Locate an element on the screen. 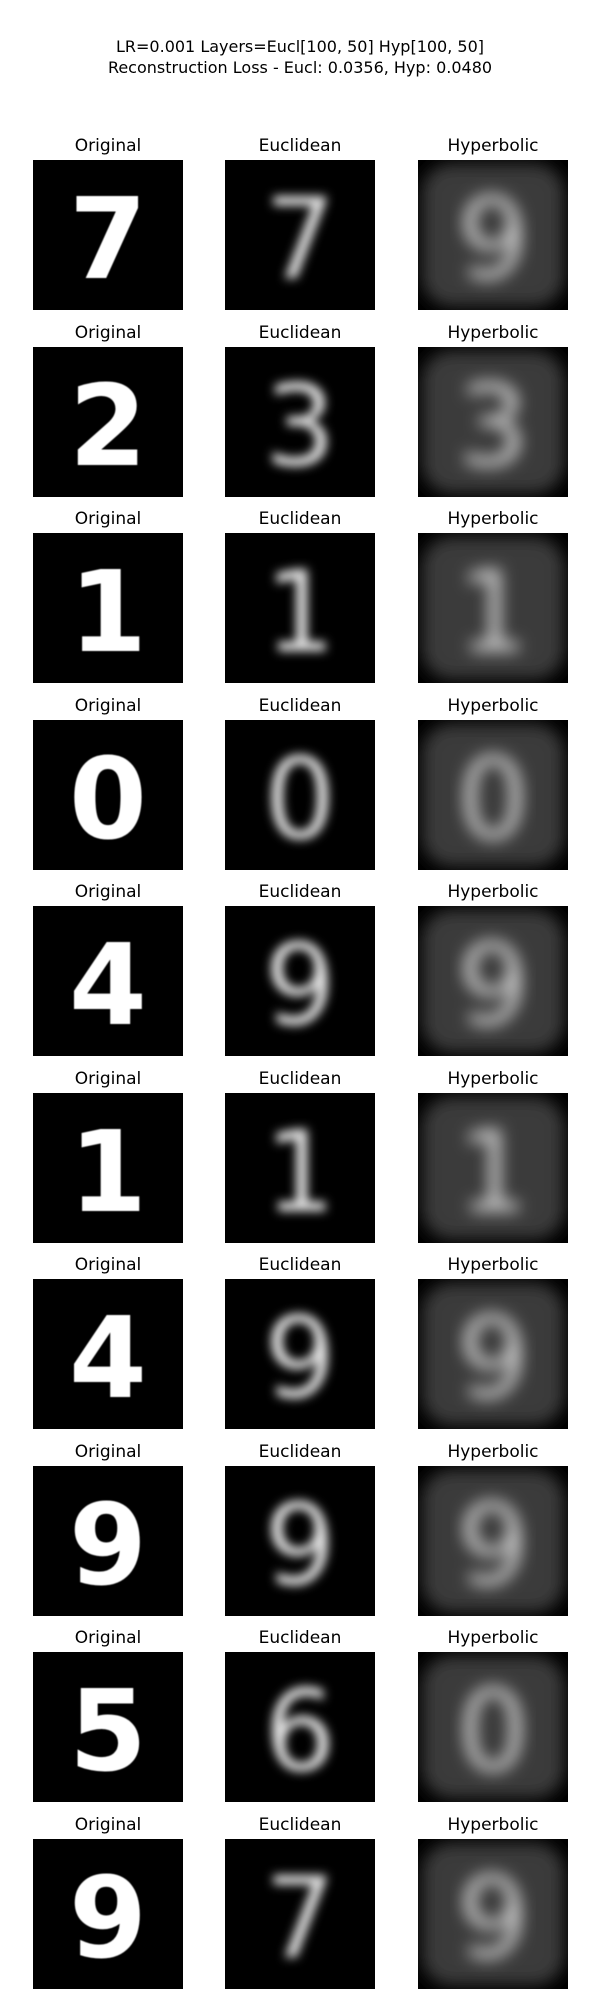  hyperbolic-image-row-1: 9 is located at coordinates (493, 235).